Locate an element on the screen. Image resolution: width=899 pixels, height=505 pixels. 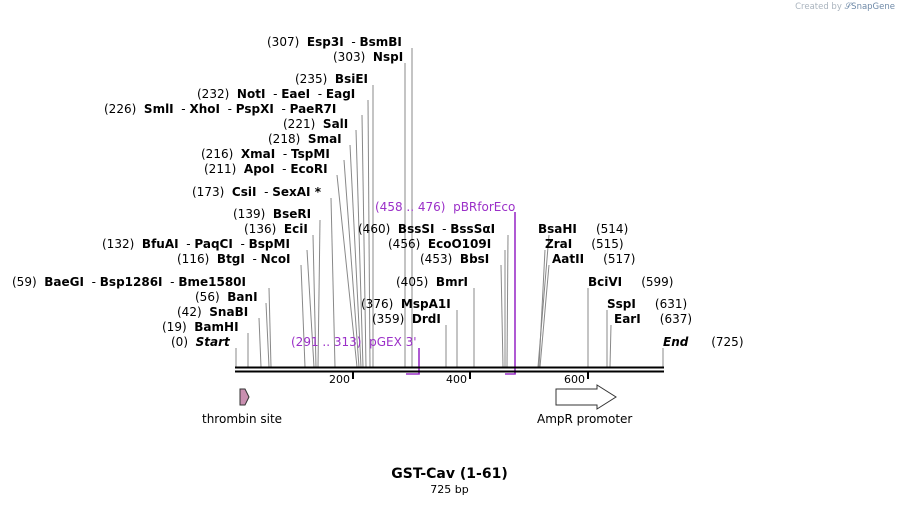
site-label: (211) ApoI - EcoRI is located at coordinates (266, 169).